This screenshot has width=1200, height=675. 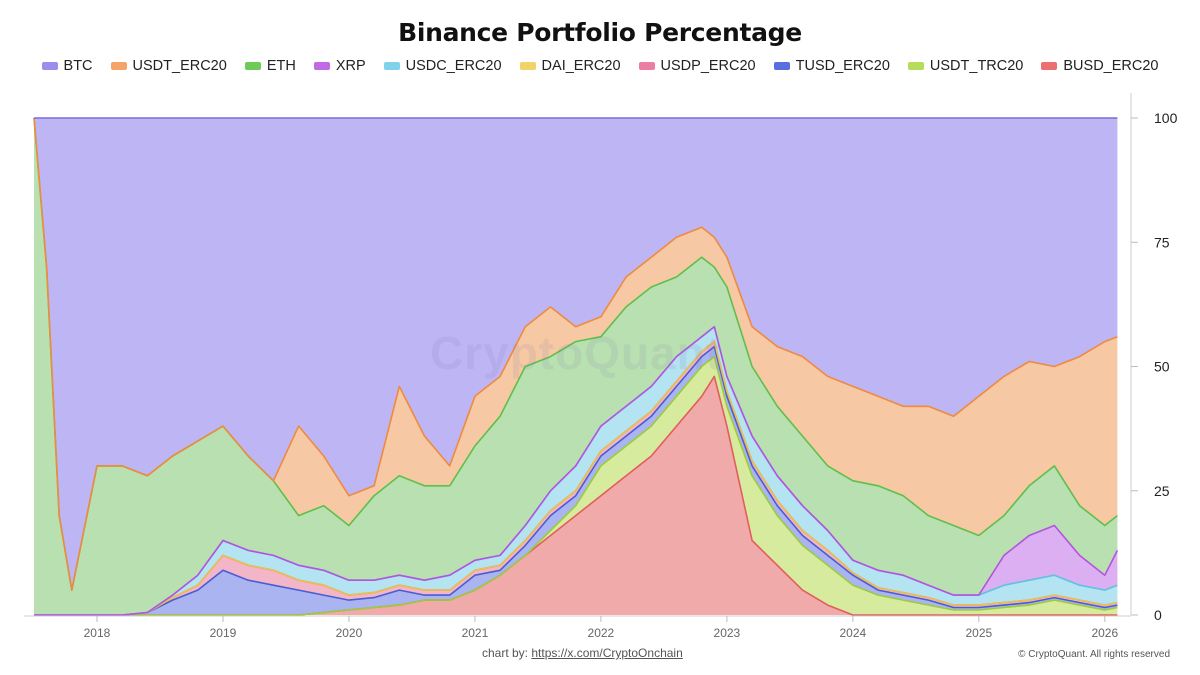 I want to click on legend-label: USDT_TRC20, so click(x=976, y=66).